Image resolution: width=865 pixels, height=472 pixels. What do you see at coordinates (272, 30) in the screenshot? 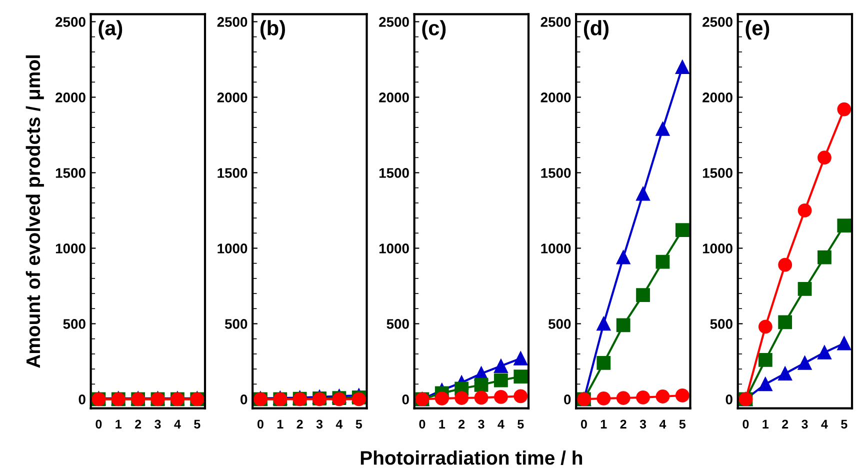
I see `annotation: (b)` at bounding box center [272, 30].